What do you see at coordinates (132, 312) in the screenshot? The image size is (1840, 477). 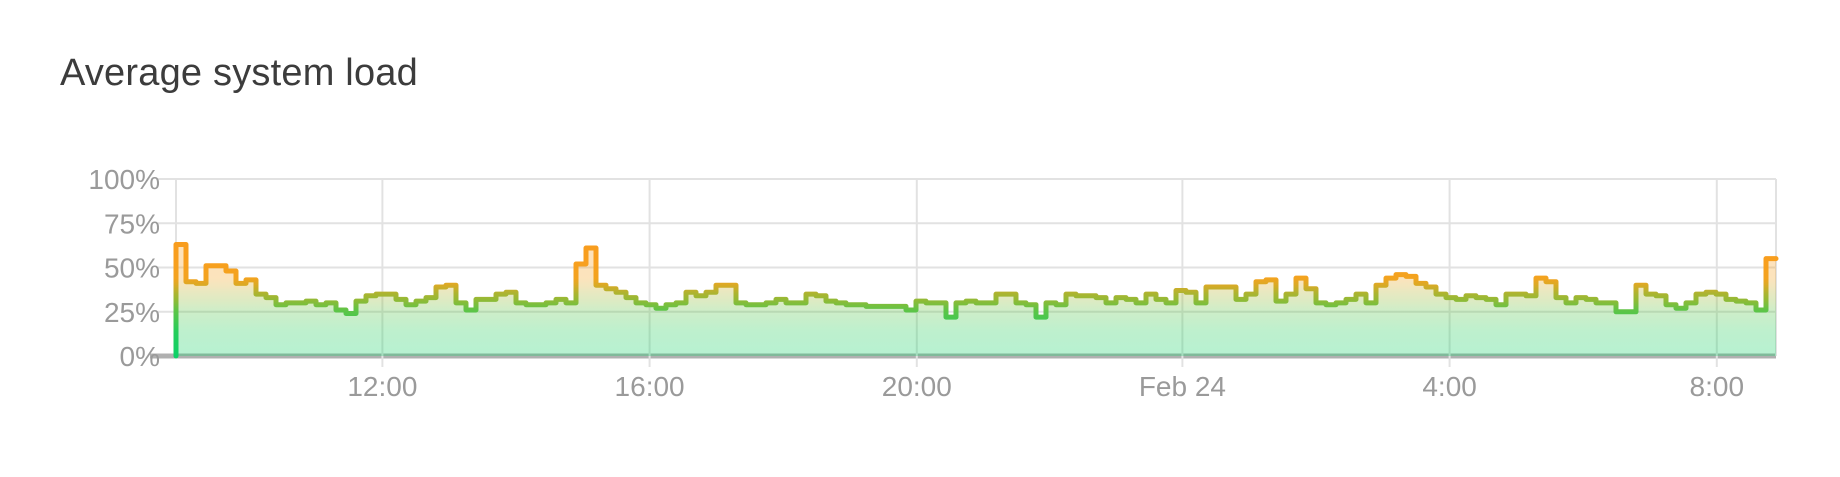 I see `y-axis-tick-label: 25%` at bounding box center [132, 312].